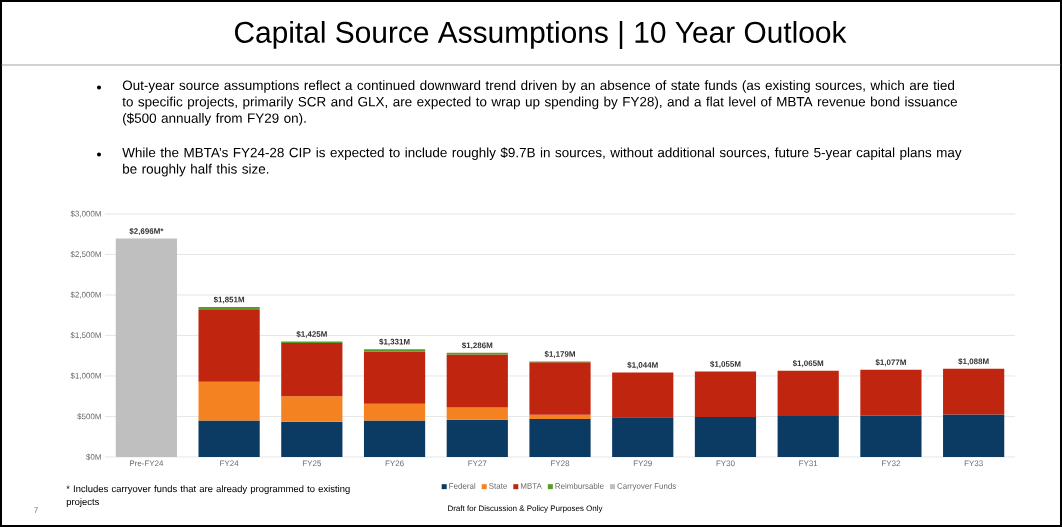 The height and width of the screenshot is (527, 1062). I want to click on text: While the MBTA’s FY24-28 CIP is expected to include roughly $9.7B in sources, without additional sources, future 5-year capital plans may be roughly half this size., so click(542, 162).